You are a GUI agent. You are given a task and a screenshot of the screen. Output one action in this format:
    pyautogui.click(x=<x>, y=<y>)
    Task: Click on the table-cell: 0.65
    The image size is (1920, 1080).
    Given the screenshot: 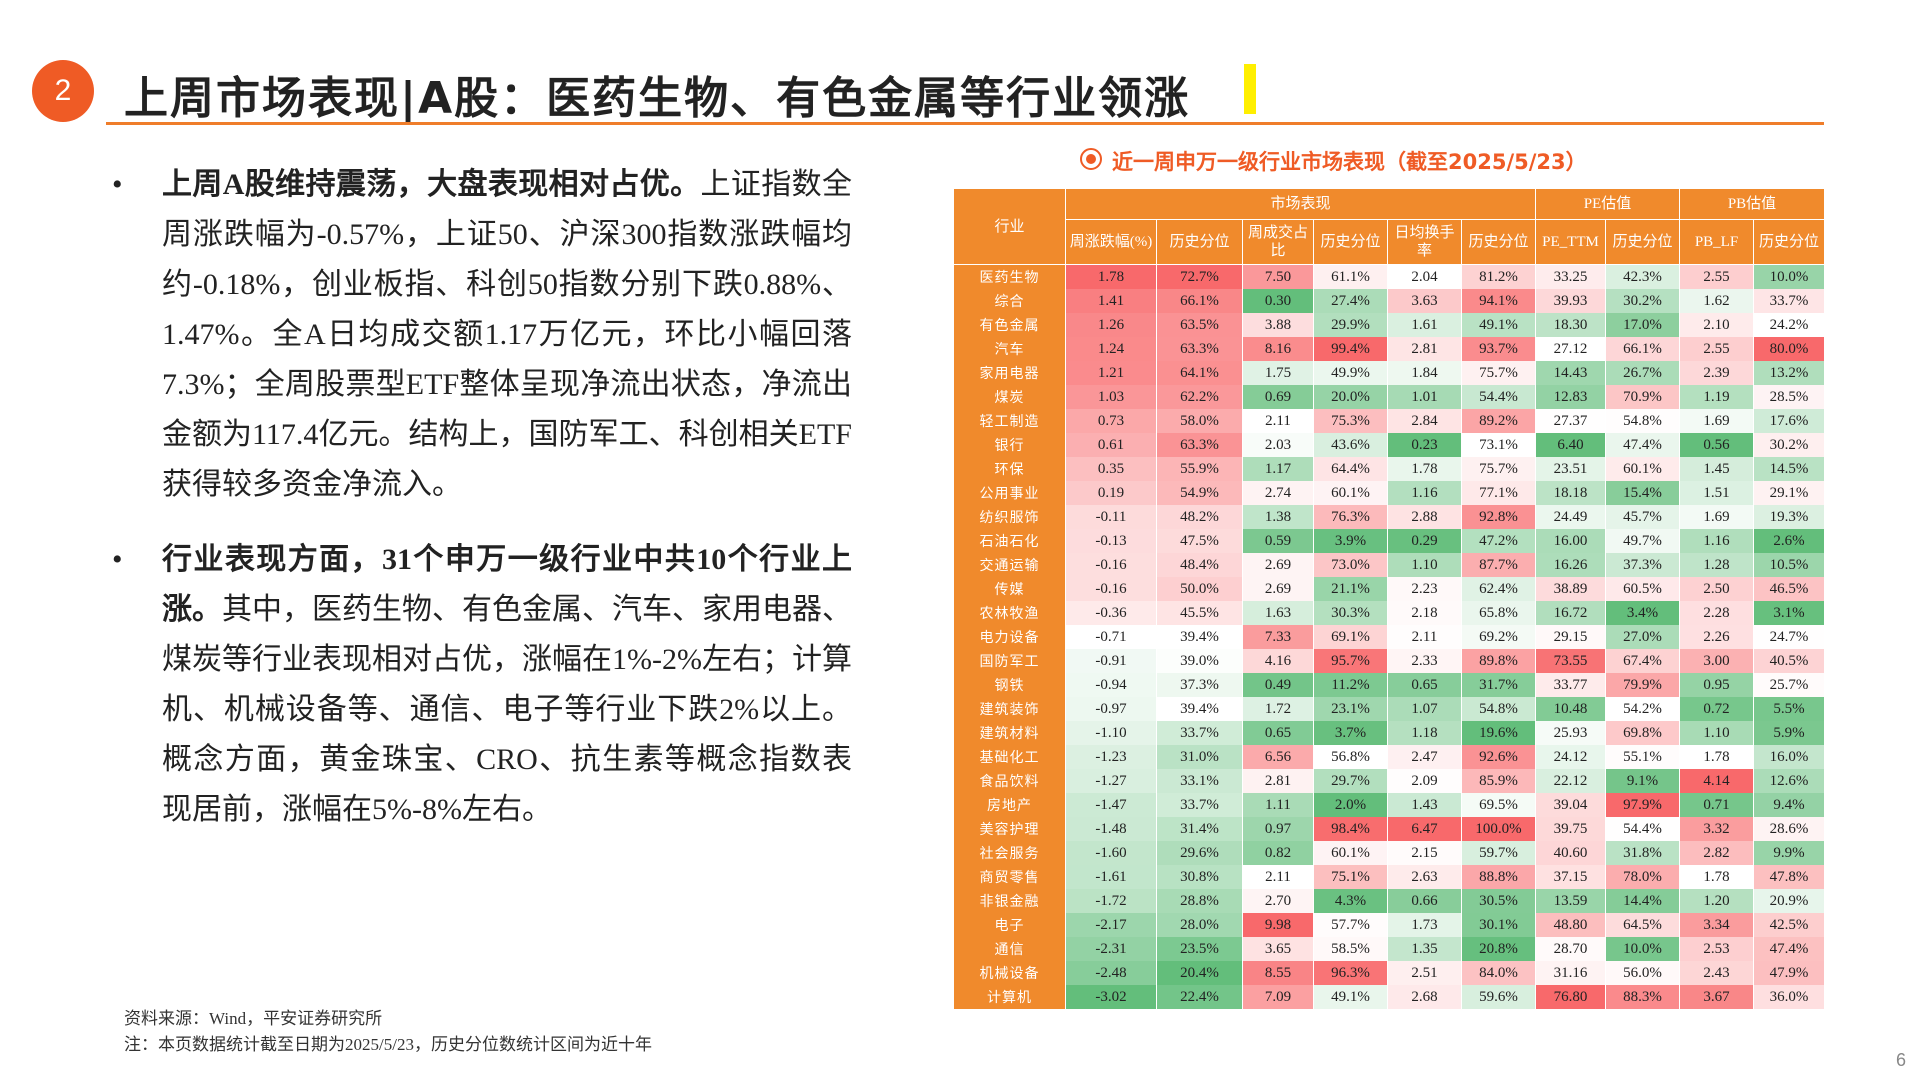 What is the action you would take?
    pyautogui.click(x=1278, y=733)
    